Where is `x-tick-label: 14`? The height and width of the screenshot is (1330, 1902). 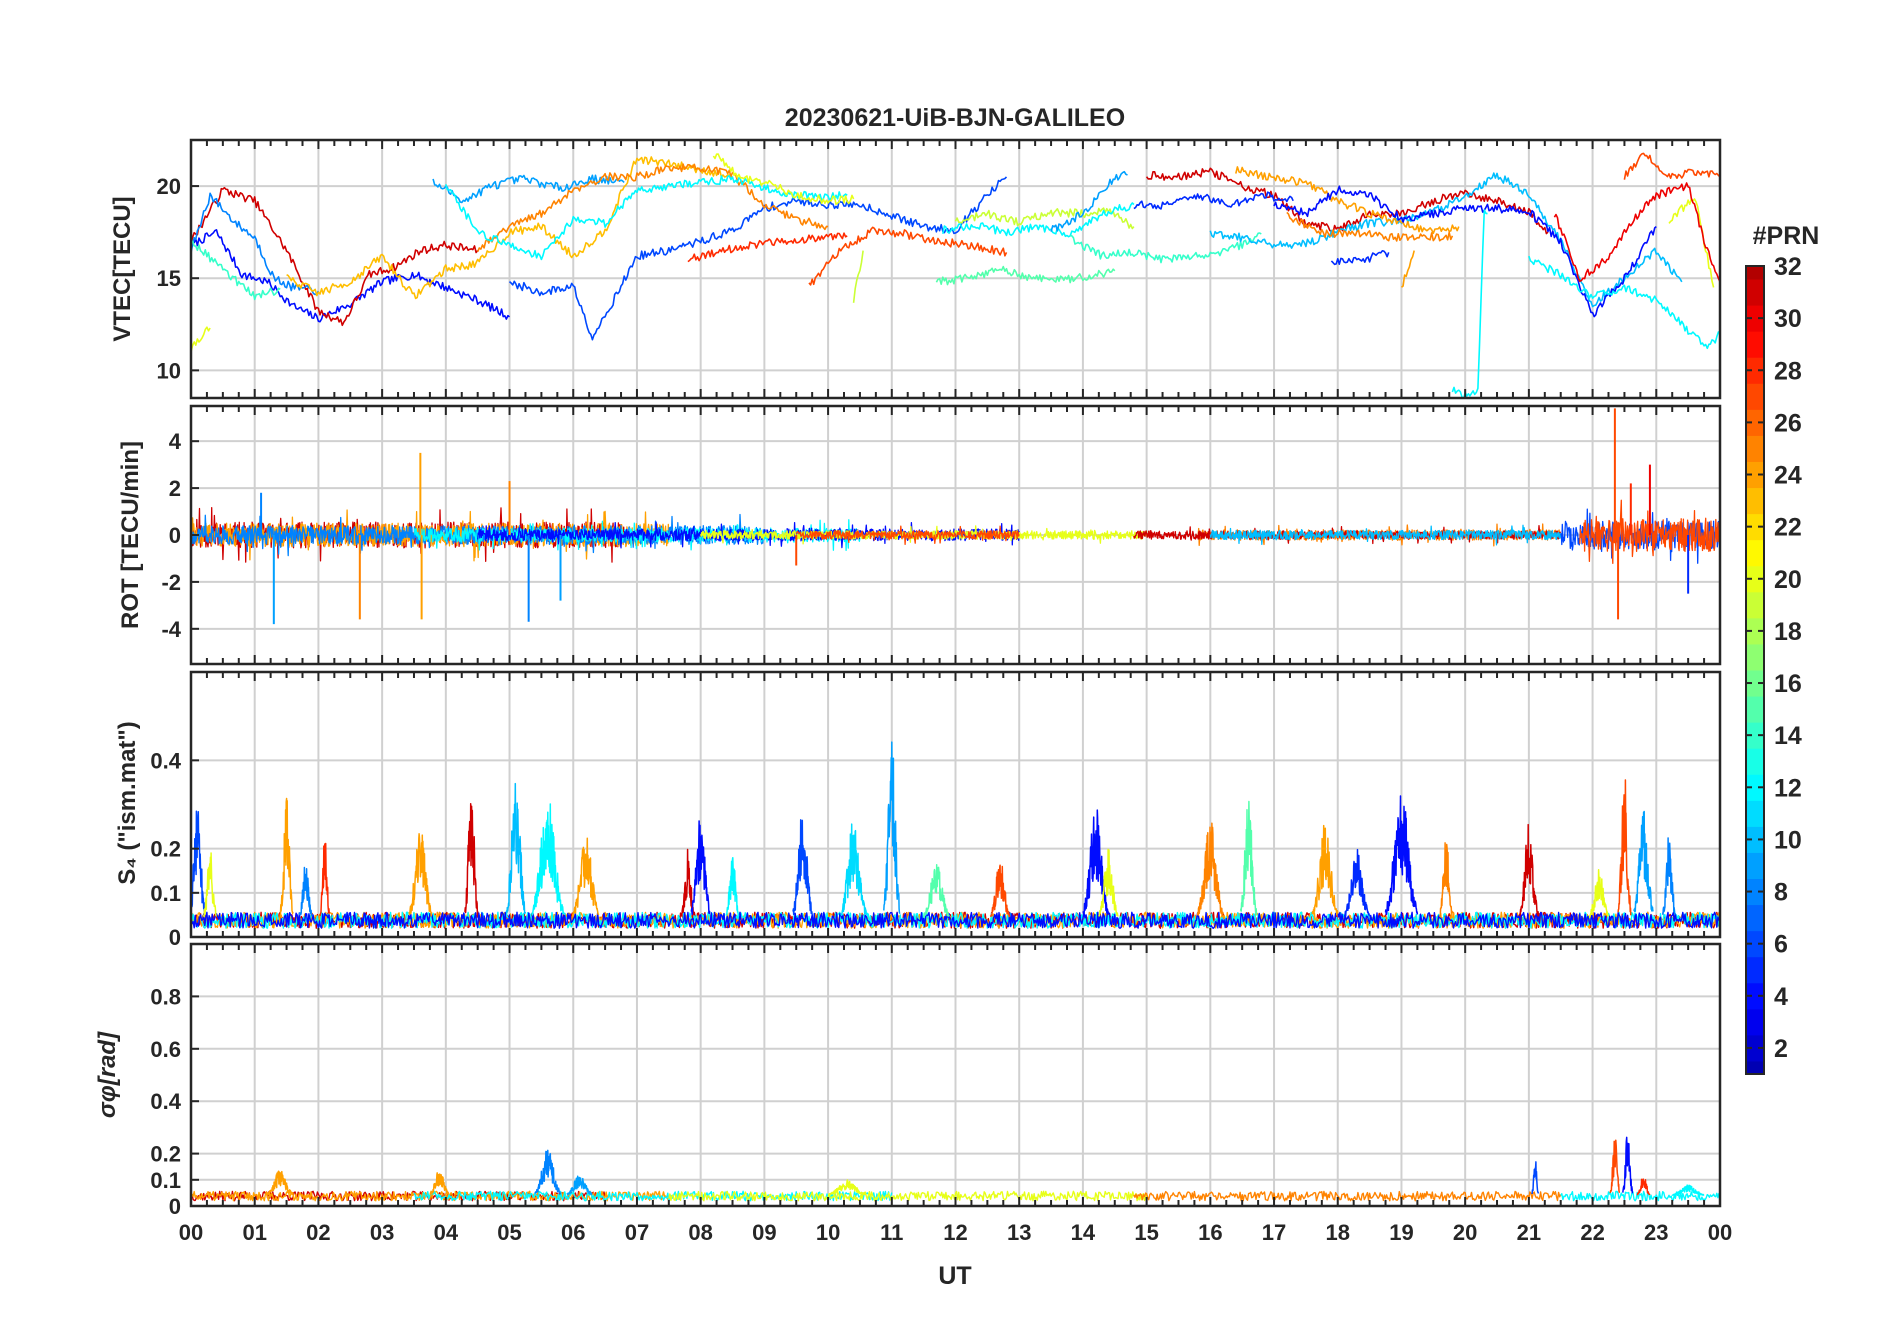 x-tick-label: 14 is located at coordinates (1083, 1232).